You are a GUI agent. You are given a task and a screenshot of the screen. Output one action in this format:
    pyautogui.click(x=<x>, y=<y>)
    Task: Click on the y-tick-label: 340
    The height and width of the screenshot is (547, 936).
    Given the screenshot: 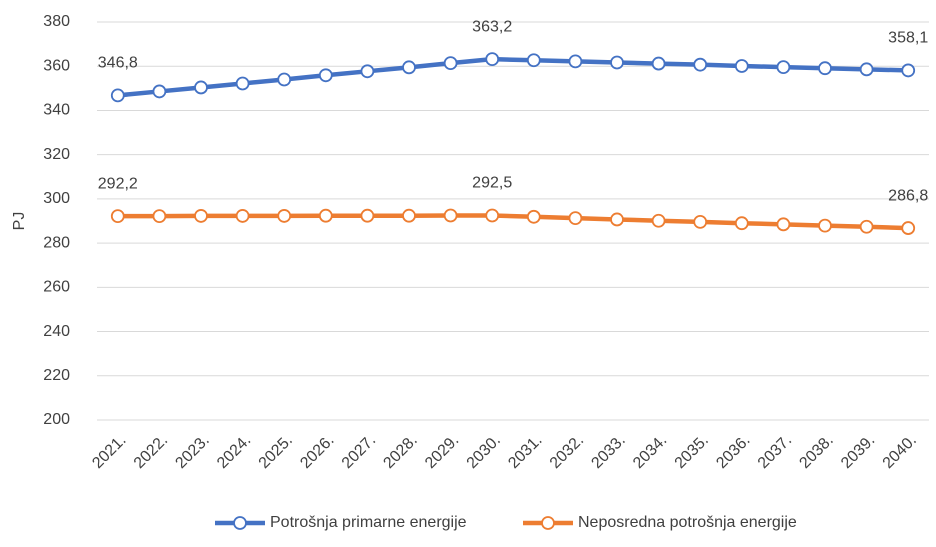 What is the action you would take?
    pyautogui.click(x=56, y=110)
    